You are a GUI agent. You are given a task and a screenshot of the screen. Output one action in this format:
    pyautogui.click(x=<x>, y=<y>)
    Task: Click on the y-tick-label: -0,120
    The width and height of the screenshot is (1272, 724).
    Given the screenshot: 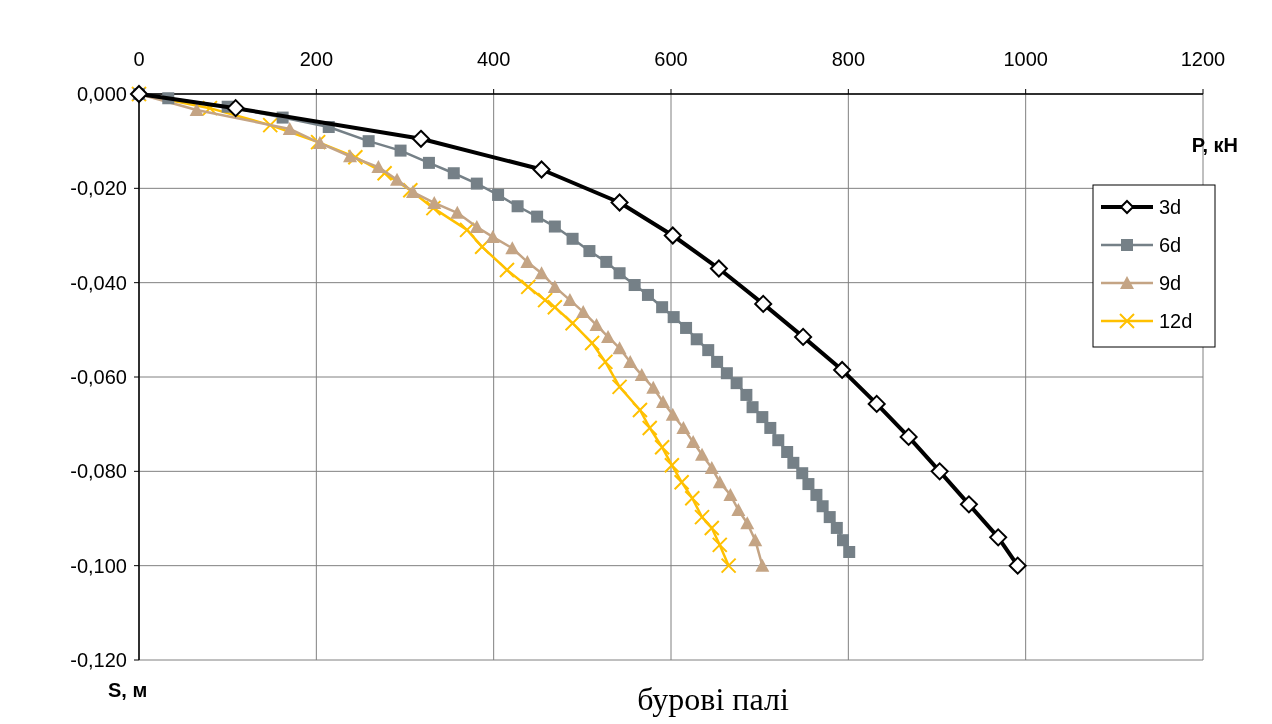 What is the action you would take?
    pyautogui.click(x=98, y=660)
    